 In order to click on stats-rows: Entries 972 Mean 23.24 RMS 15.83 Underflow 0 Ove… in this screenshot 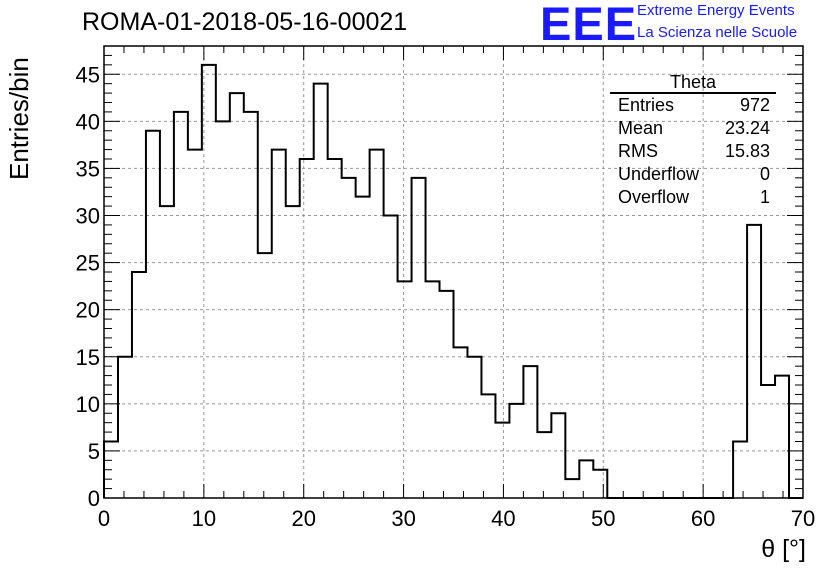, I will do `click(693, 151)`.